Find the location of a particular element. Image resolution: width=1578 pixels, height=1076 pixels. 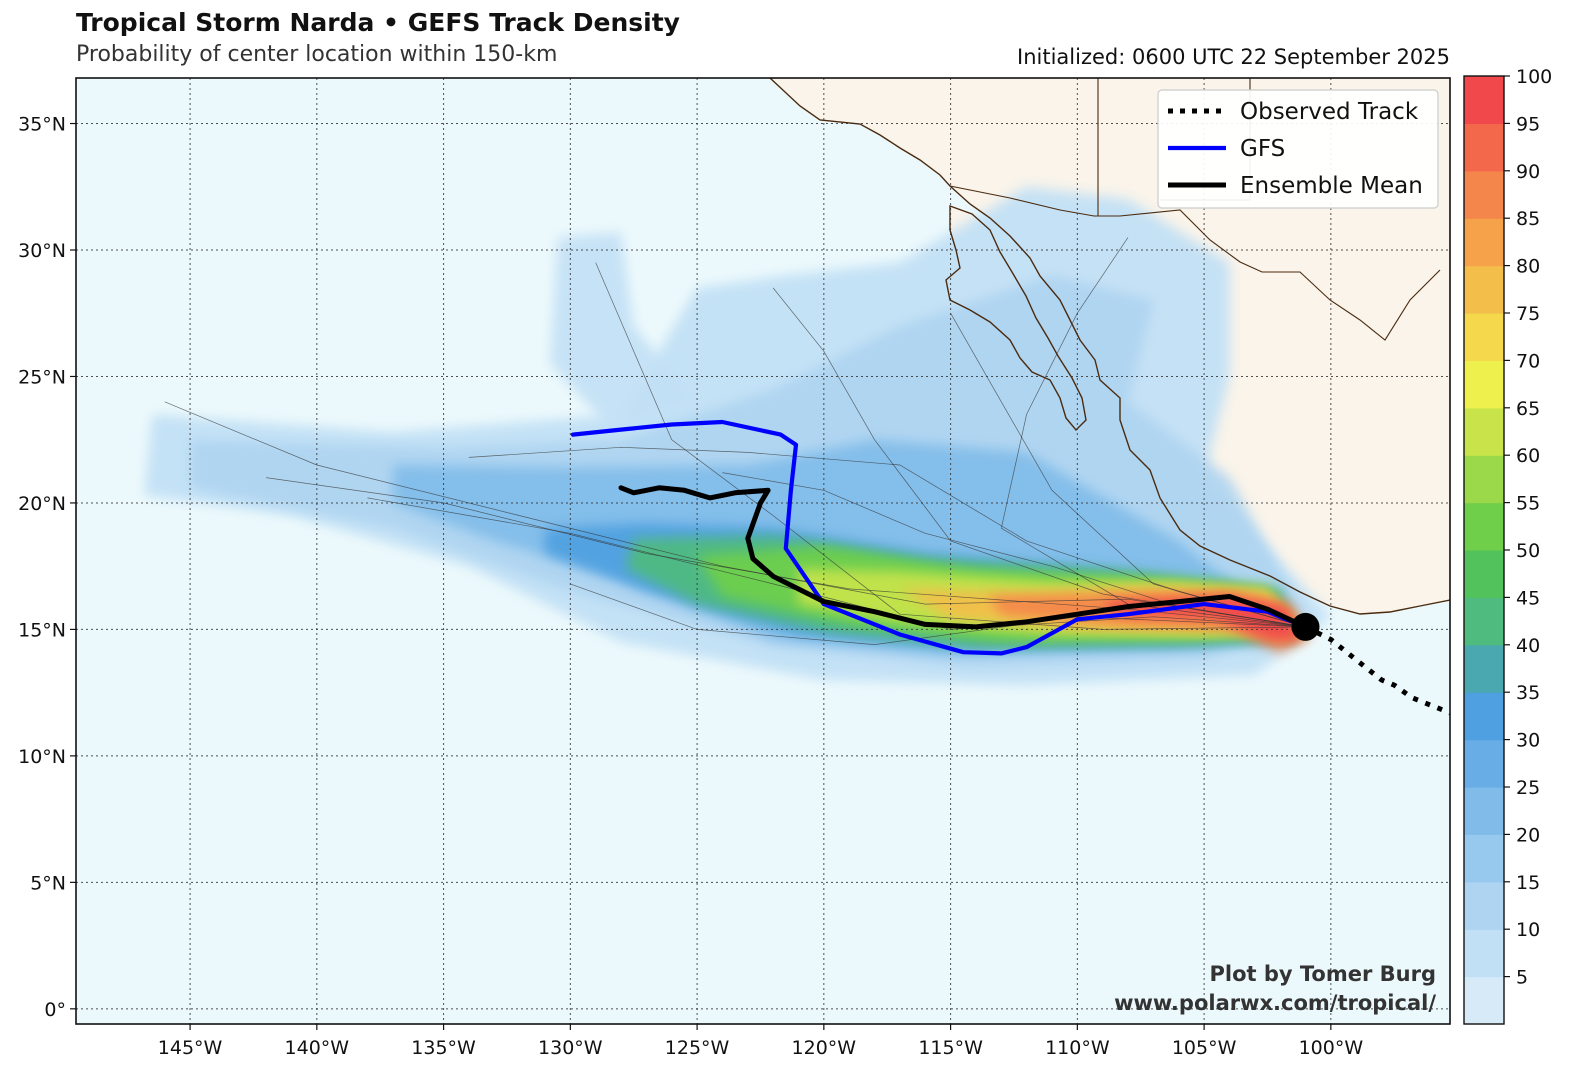

lon-tick-label: 110°W is located at coordinates (1077, 1048).